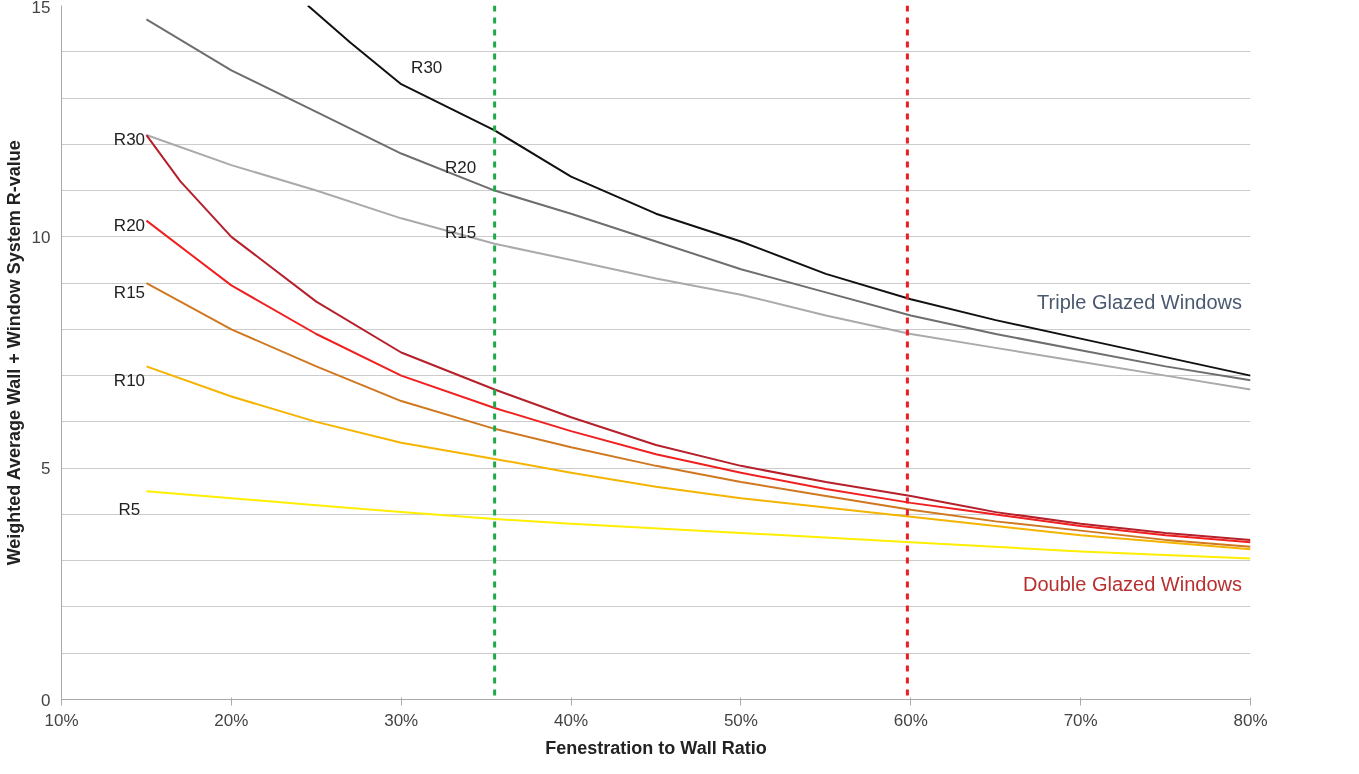 This screenshot has width=1359, height=774. What do you see at coordinates (46, 469) in the screenshot?
I see `y-tick-label: 5` at bounding box center [46, 469].